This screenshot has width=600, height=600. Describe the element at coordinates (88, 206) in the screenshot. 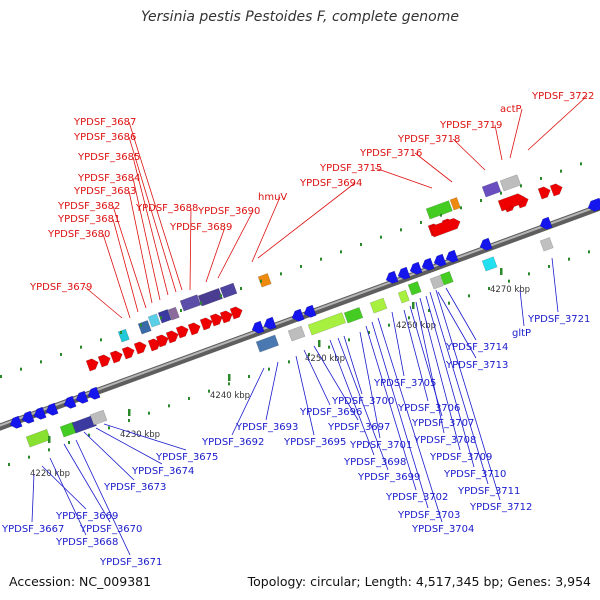

I see `forward-gene-label: YPDSF_3682` at that location.